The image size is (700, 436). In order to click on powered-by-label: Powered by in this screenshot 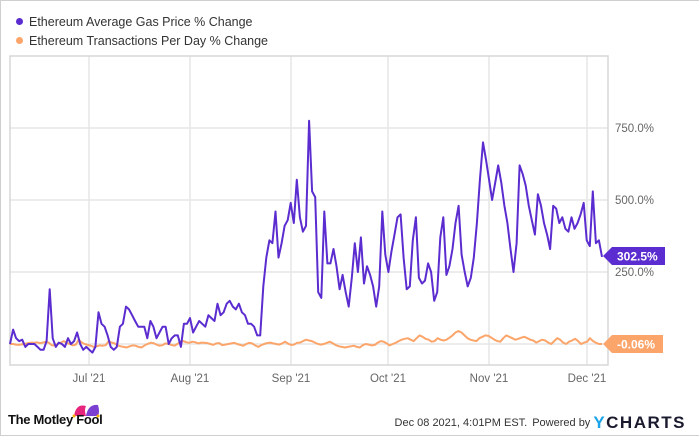, I will do `click(561, 423)`.